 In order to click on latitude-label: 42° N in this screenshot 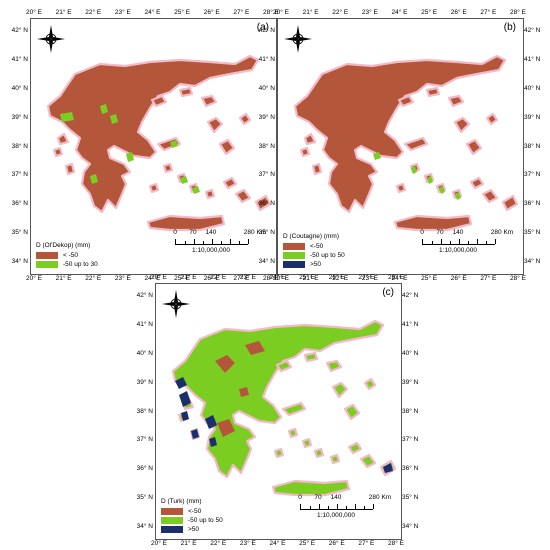, I will do `click(532, 30)`.